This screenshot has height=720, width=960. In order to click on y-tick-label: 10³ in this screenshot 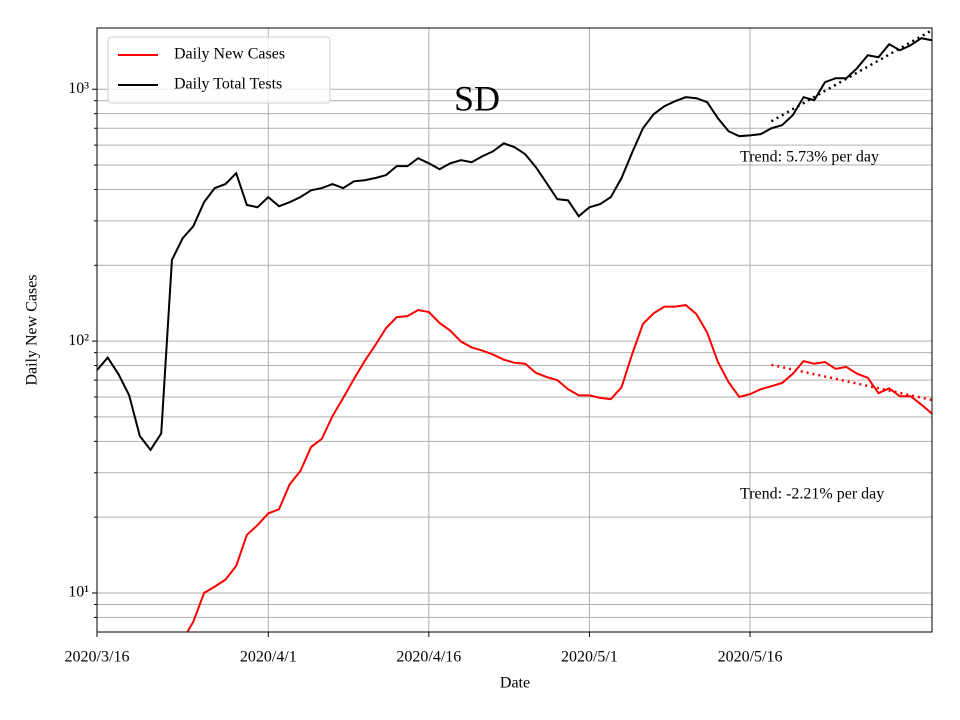, I will do `click(78, 88)`.